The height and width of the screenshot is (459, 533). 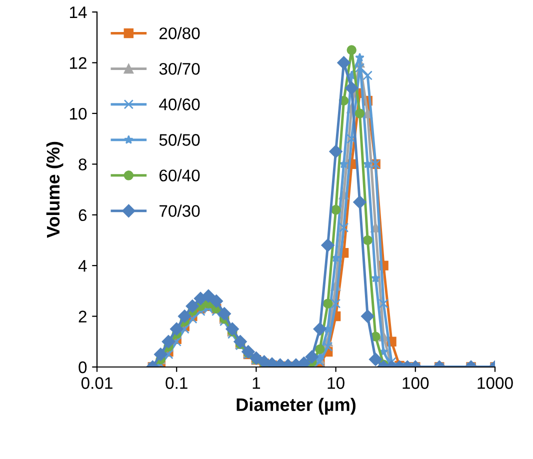 I want to click on legend-label: 70/30, so click(x=180, y=210).